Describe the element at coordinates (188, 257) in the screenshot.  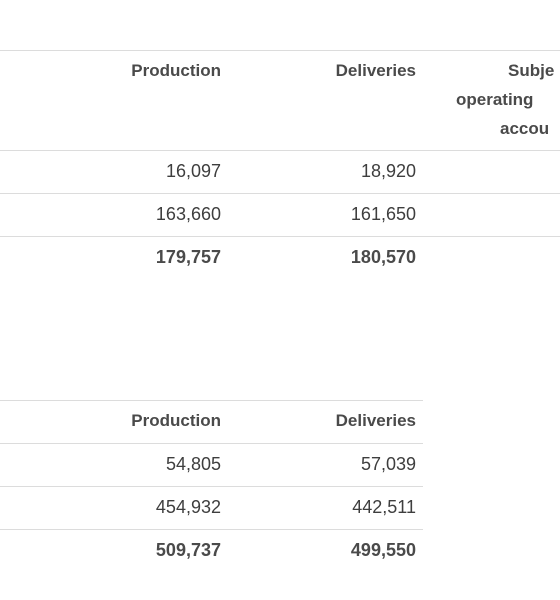
I see `total-cell: 179,757` at that location.